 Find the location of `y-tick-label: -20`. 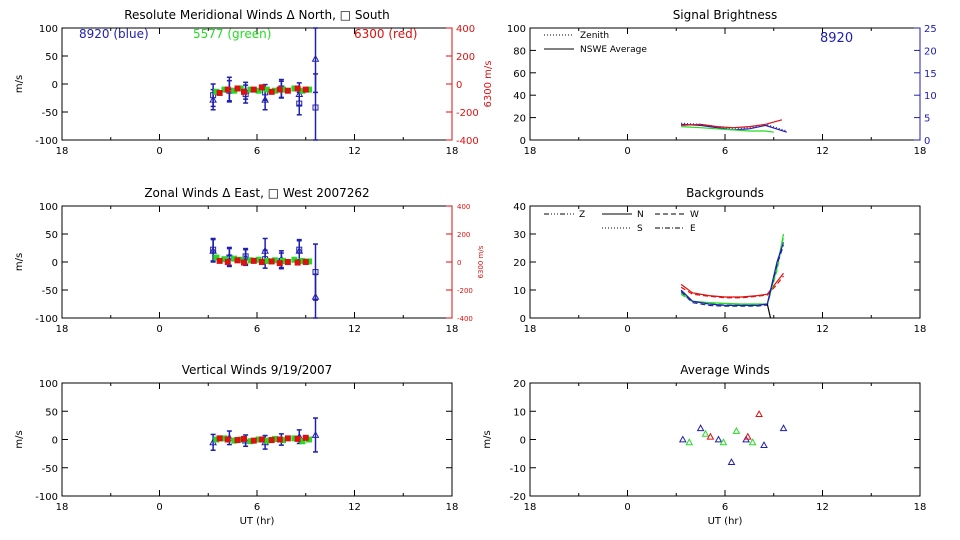

y-tick-label: -20 is located at coordinates (518, 497).